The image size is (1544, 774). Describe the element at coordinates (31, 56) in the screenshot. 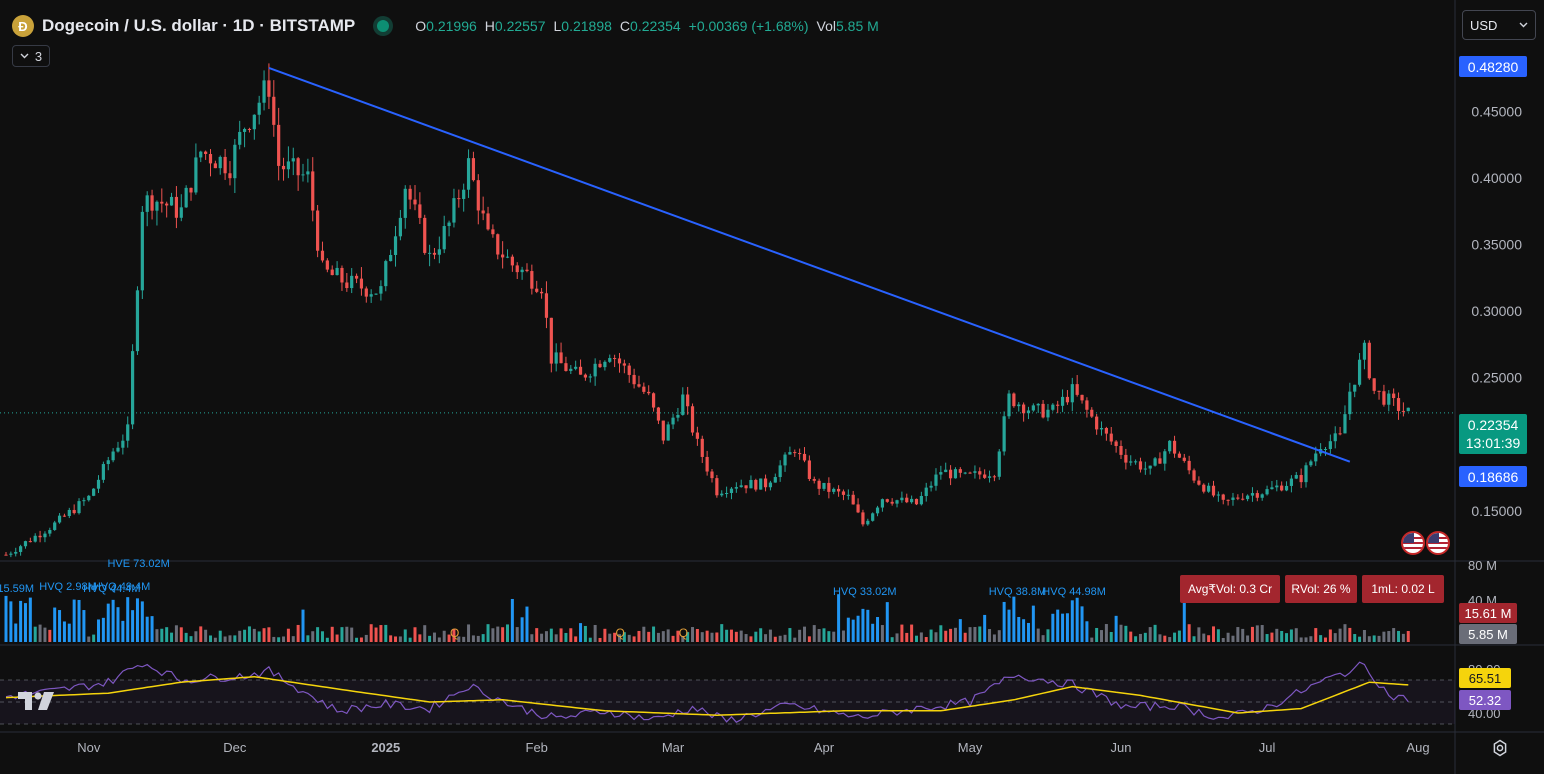

I see `collapse-indicators-button: 3` at that location.